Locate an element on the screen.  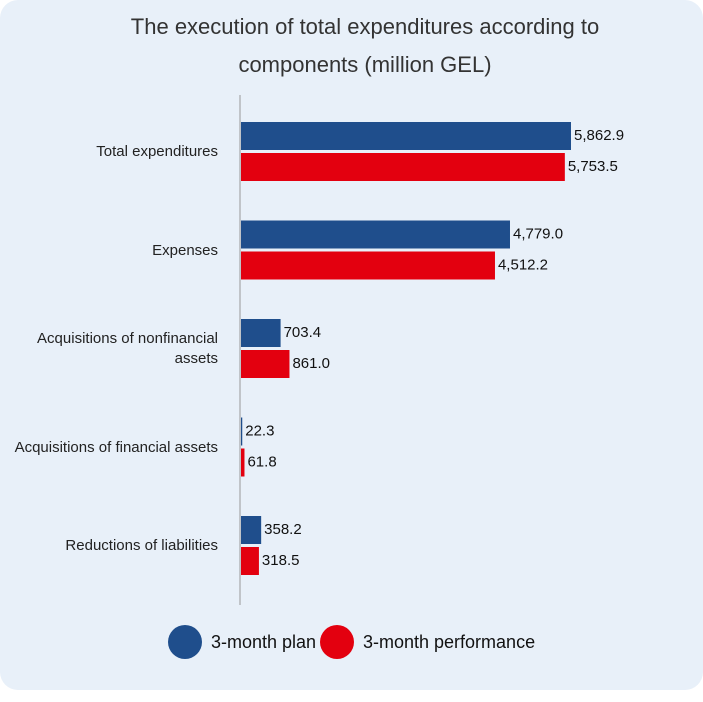
legend-label: 3-month performance is located at coordinates (449, 642).